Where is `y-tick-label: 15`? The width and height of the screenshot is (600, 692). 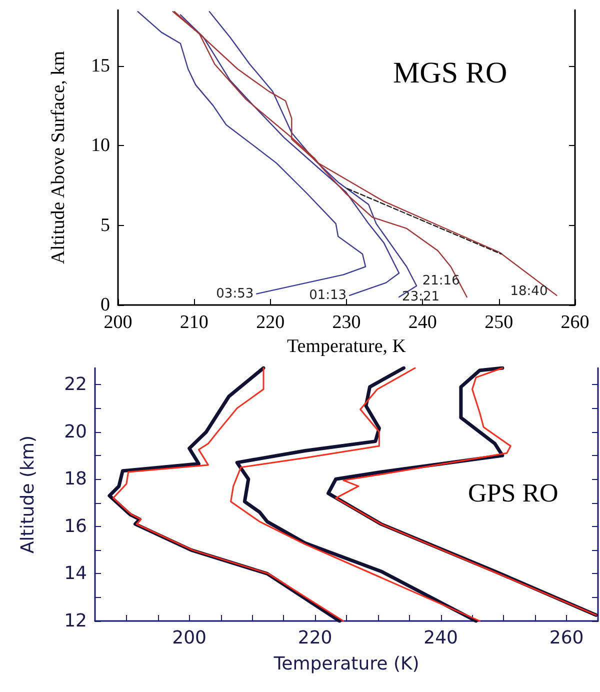
y-tick-label: 15 is located at coordinates (100, 65).